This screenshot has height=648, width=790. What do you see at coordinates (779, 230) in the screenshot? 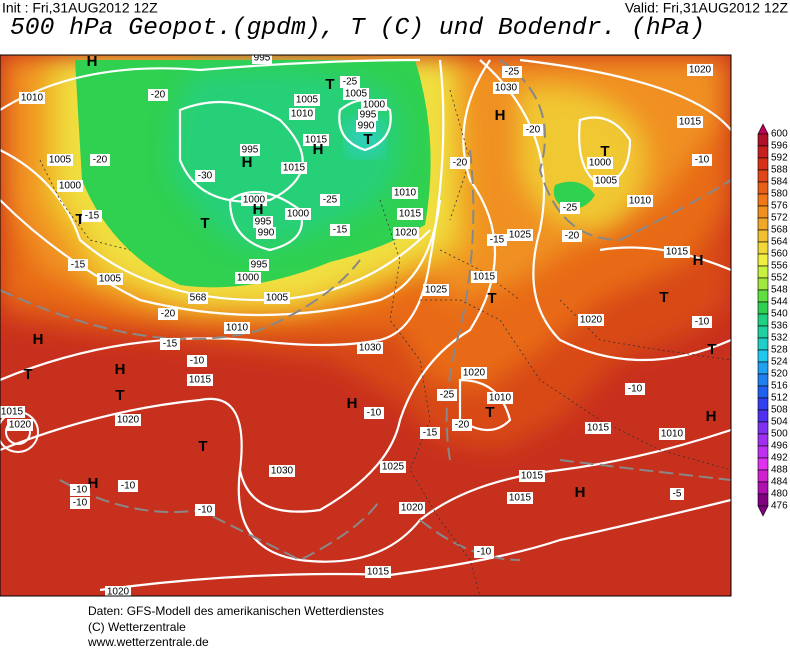
I see `colorbar-label: 568` at bounding box center [779, 230].